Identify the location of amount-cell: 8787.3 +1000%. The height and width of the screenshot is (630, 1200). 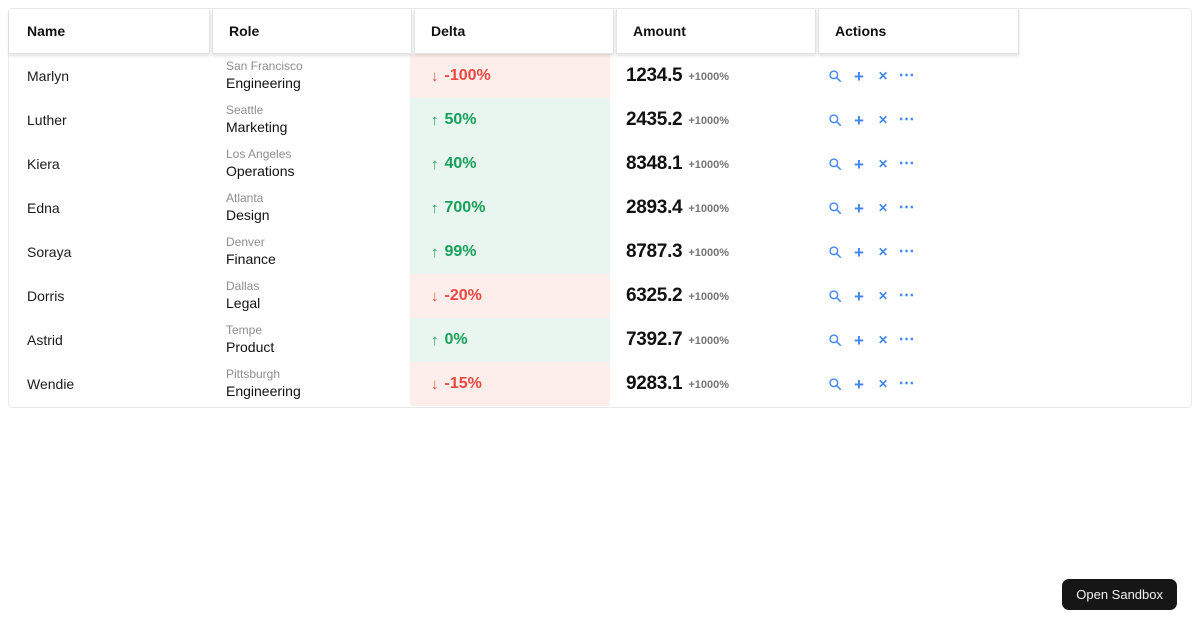
(710, 252).